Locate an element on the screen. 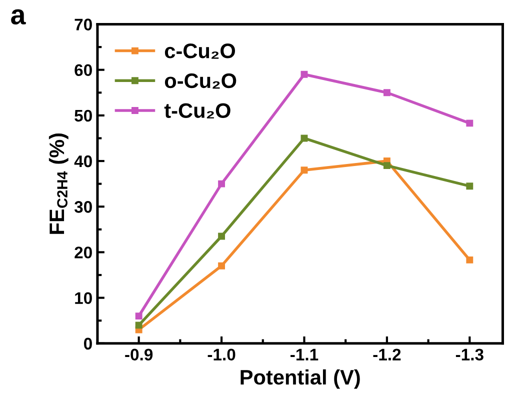  y-tick-label: 0 is located at coordinates (88, 344).